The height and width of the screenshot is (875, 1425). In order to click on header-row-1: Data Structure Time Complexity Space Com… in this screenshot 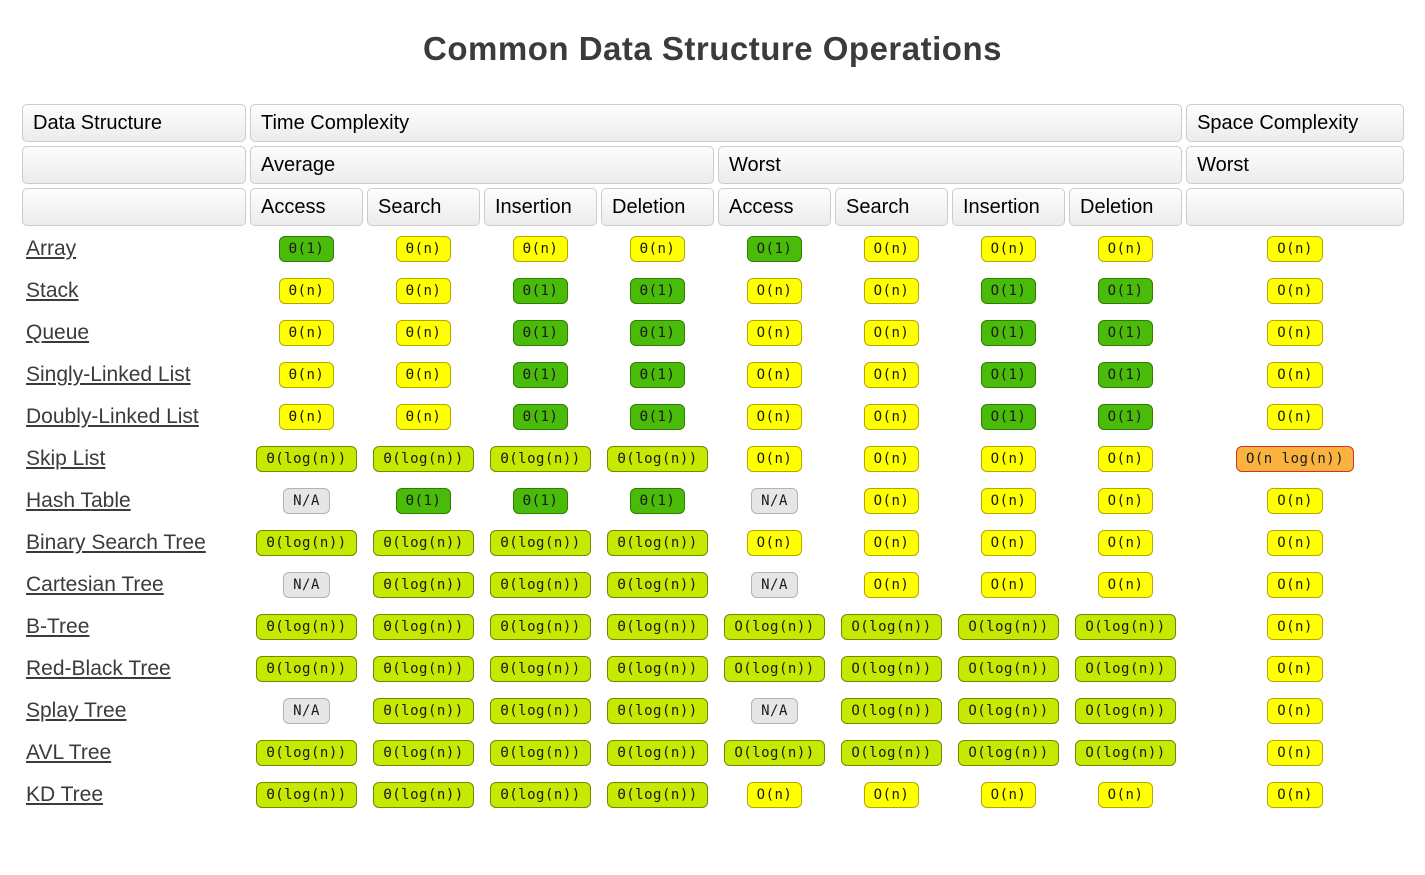, I will do `click(713, 123)`.